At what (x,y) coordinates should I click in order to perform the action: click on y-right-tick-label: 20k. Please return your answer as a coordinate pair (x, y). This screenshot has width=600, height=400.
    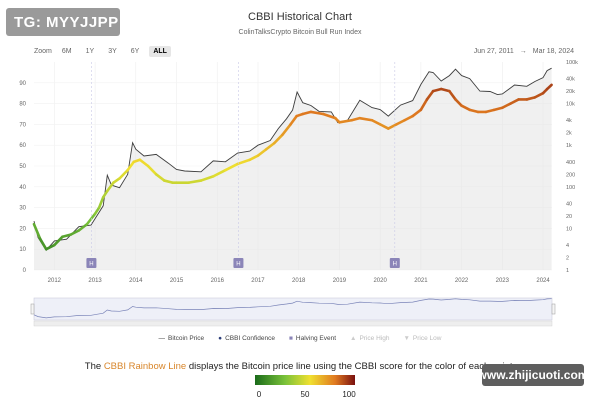
    Looking at the image, I should click on (570, 92).